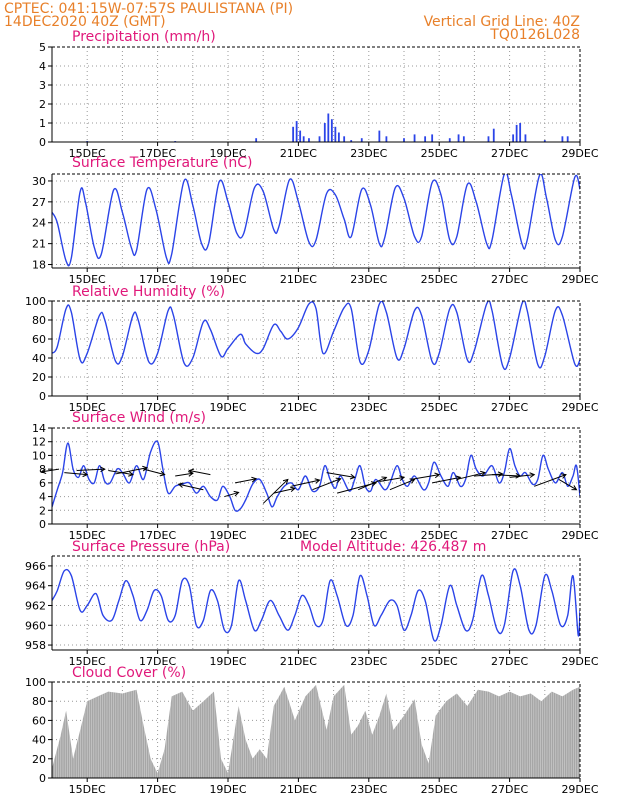 Image resolution: width=618 pixels, height=800 pixels. Describe the element at coordinates (439, 789) in the screenshot. I see `cloud-xtick-label: 25DEC` at that location.